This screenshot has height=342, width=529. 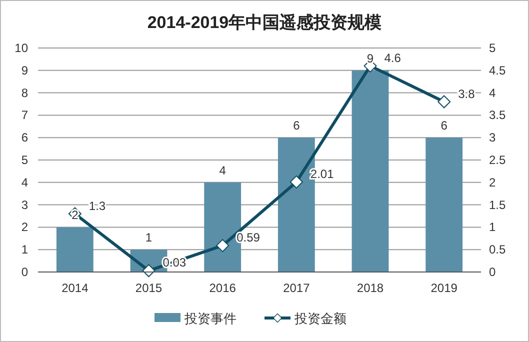 I want to click on x-tick-label: 2019, so click(x=444, y=288).